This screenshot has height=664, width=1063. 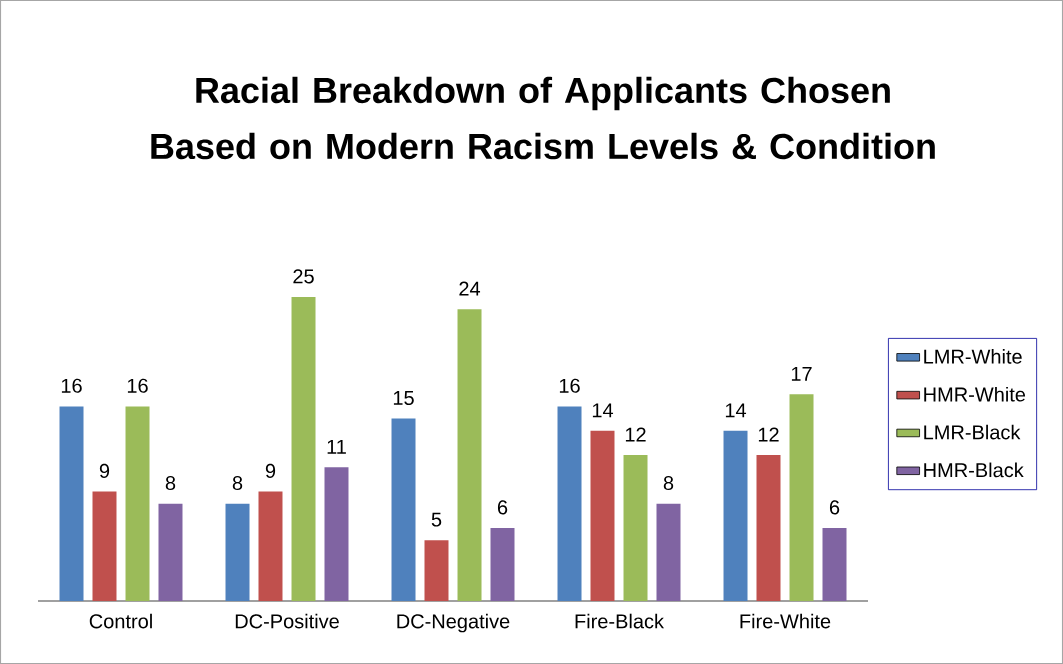 What do you see at coordinates (974, 470) in the screenshot?
I see `legend-label: HMR-Black` at bounding box center [974, 470].